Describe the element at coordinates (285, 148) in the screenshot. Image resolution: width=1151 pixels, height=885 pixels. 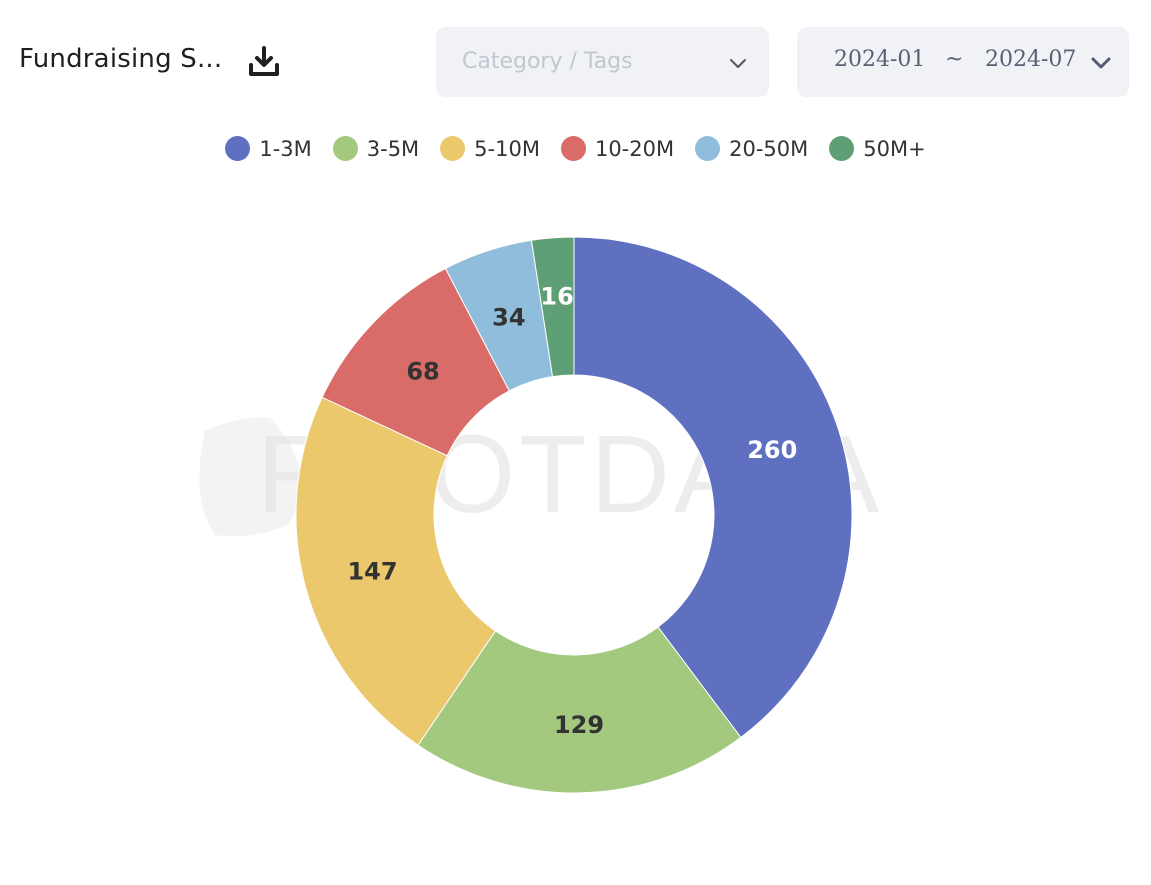
I see `legend-label: 1-3M` at that location.